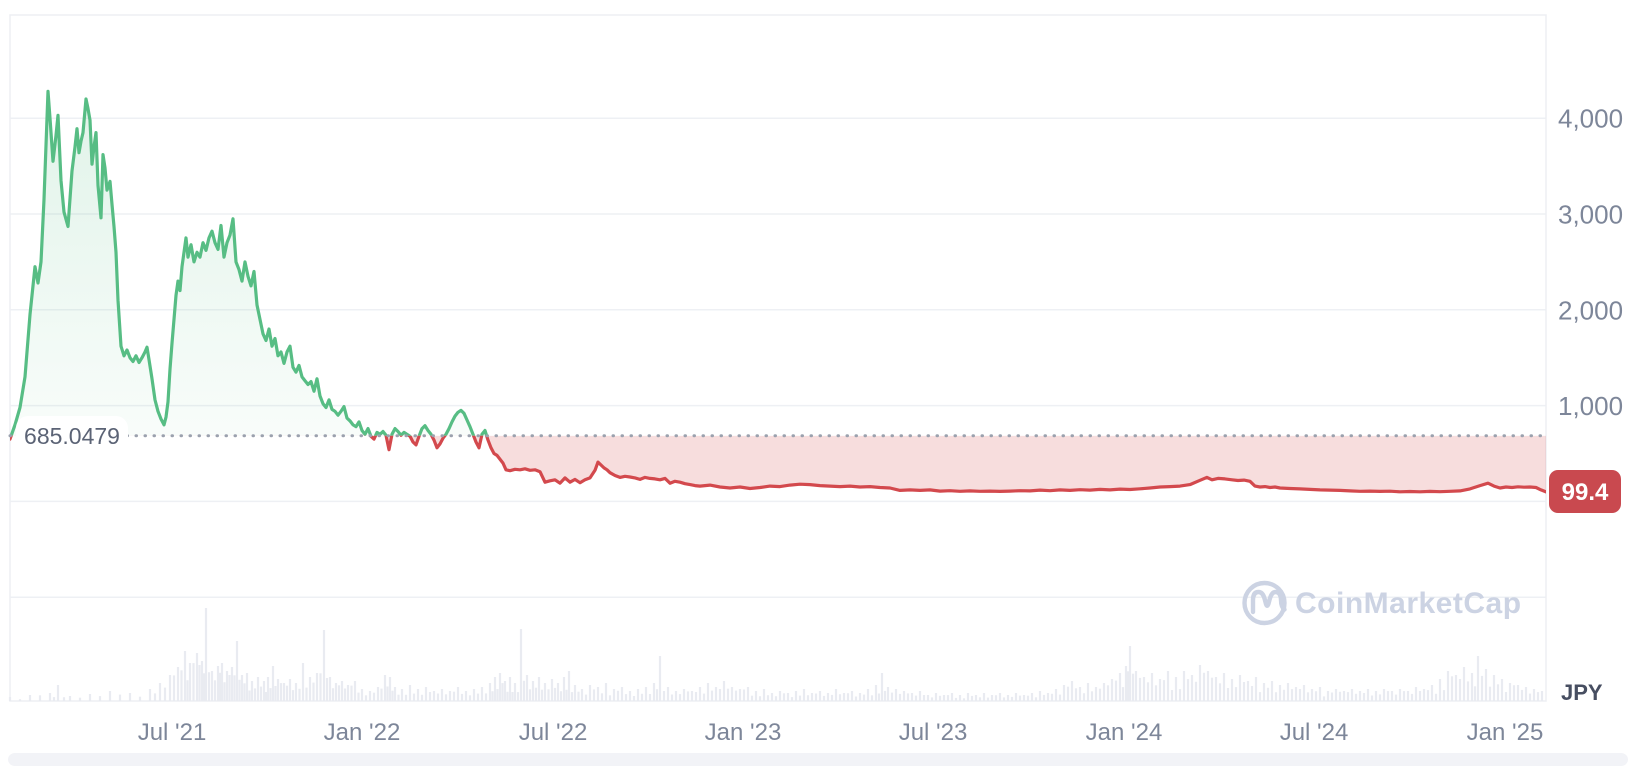  Describe the element at coordinates (1590, 215) in the screenshot. I see `y-tick-label: 3,000` at that location.